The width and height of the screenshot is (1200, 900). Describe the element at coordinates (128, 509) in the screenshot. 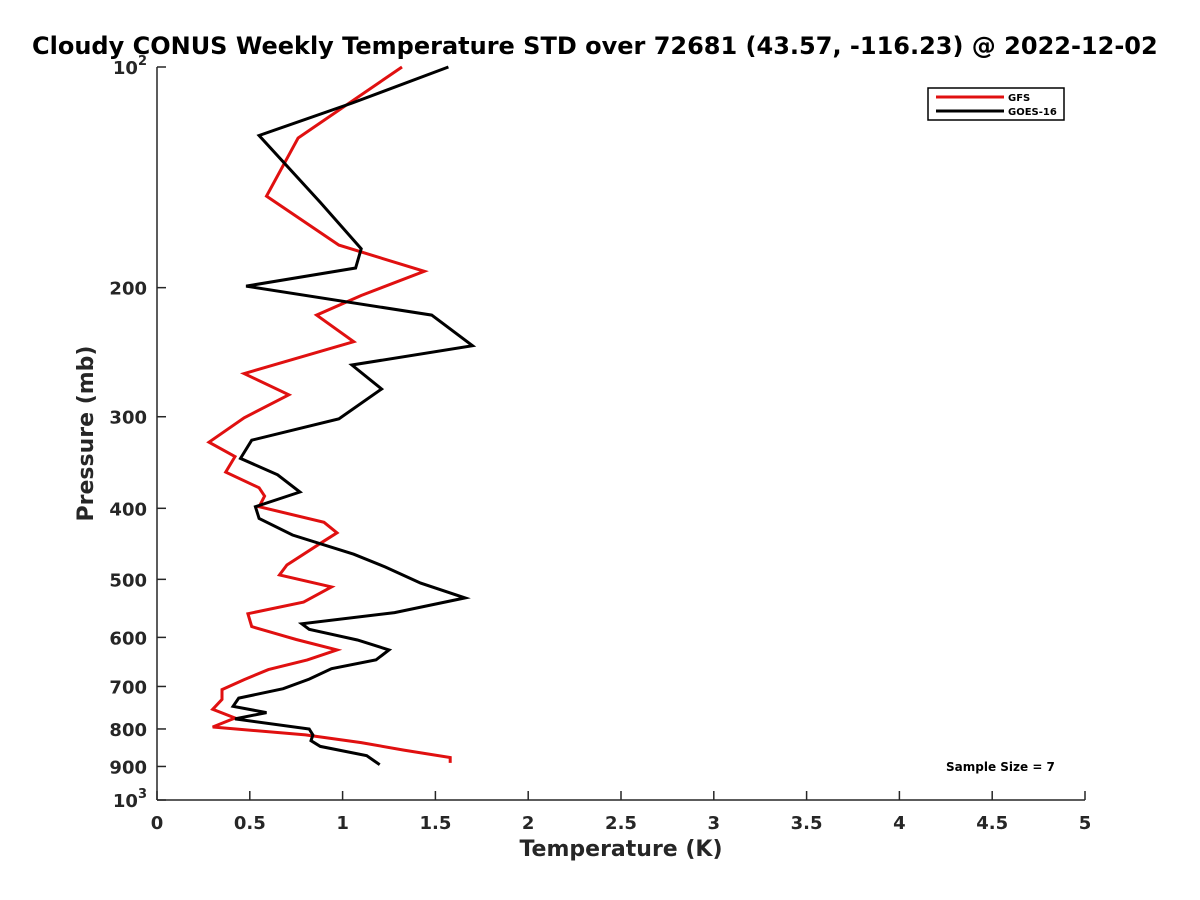

I see `y-tick-label: 400` at that location.